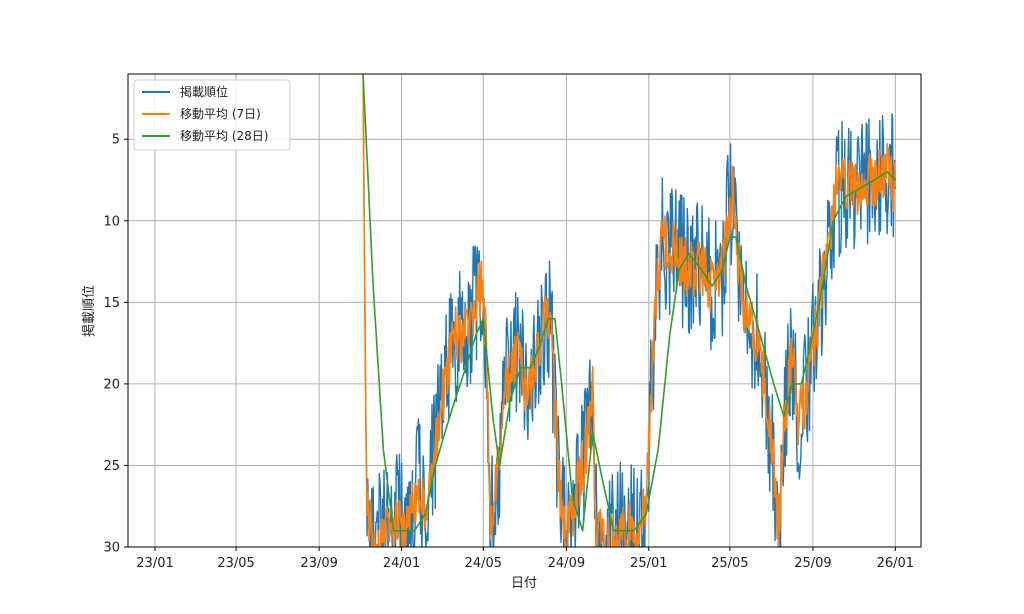  Describe the element at coordinates (154, 563) in the screenshot. I see `x-tick-label: 23/01` at that location.